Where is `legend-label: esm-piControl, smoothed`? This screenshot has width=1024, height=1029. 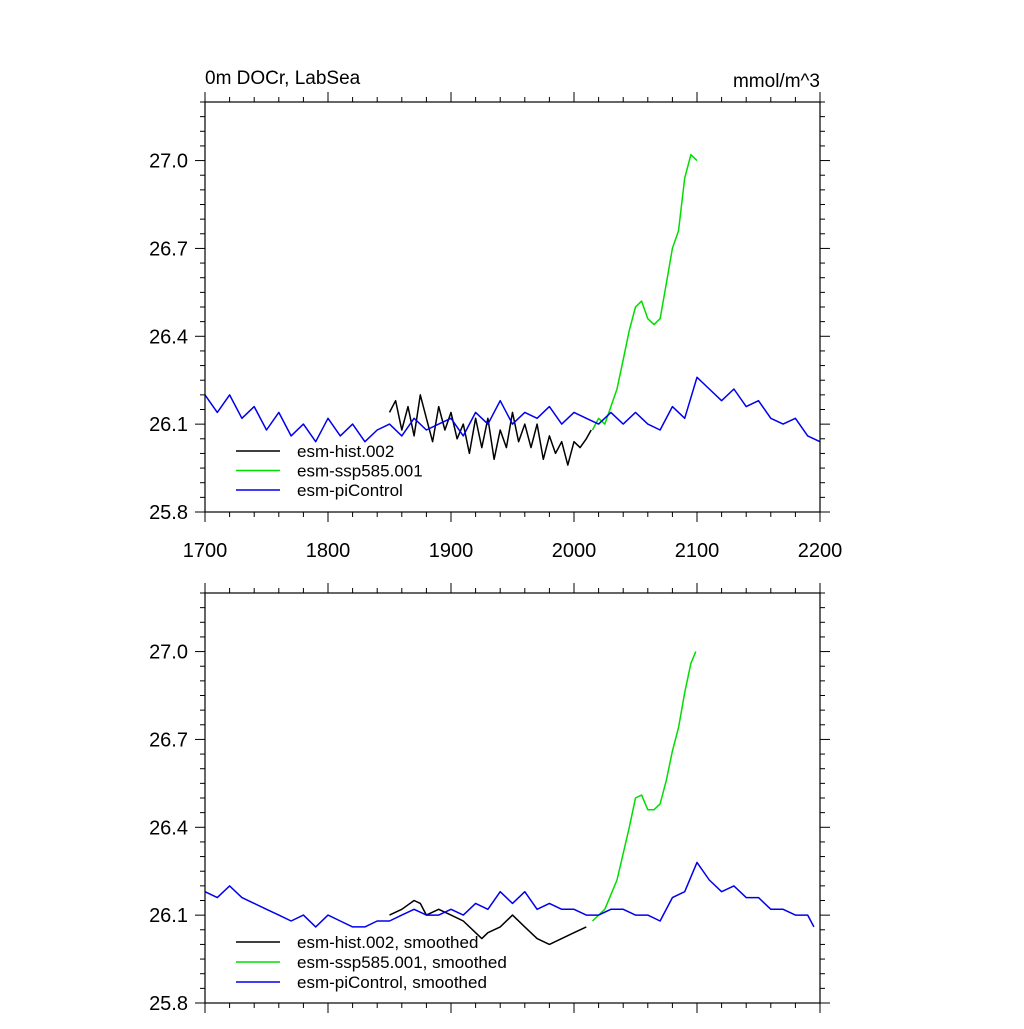 legend-label: esm-piControl, smoothed is located at coordinates (392, 982).